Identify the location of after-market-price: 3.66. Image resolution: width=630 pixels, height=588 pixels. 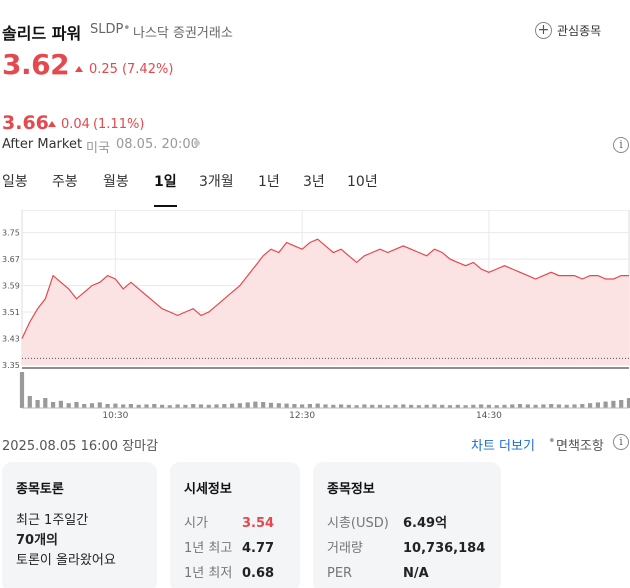
(25, 123).